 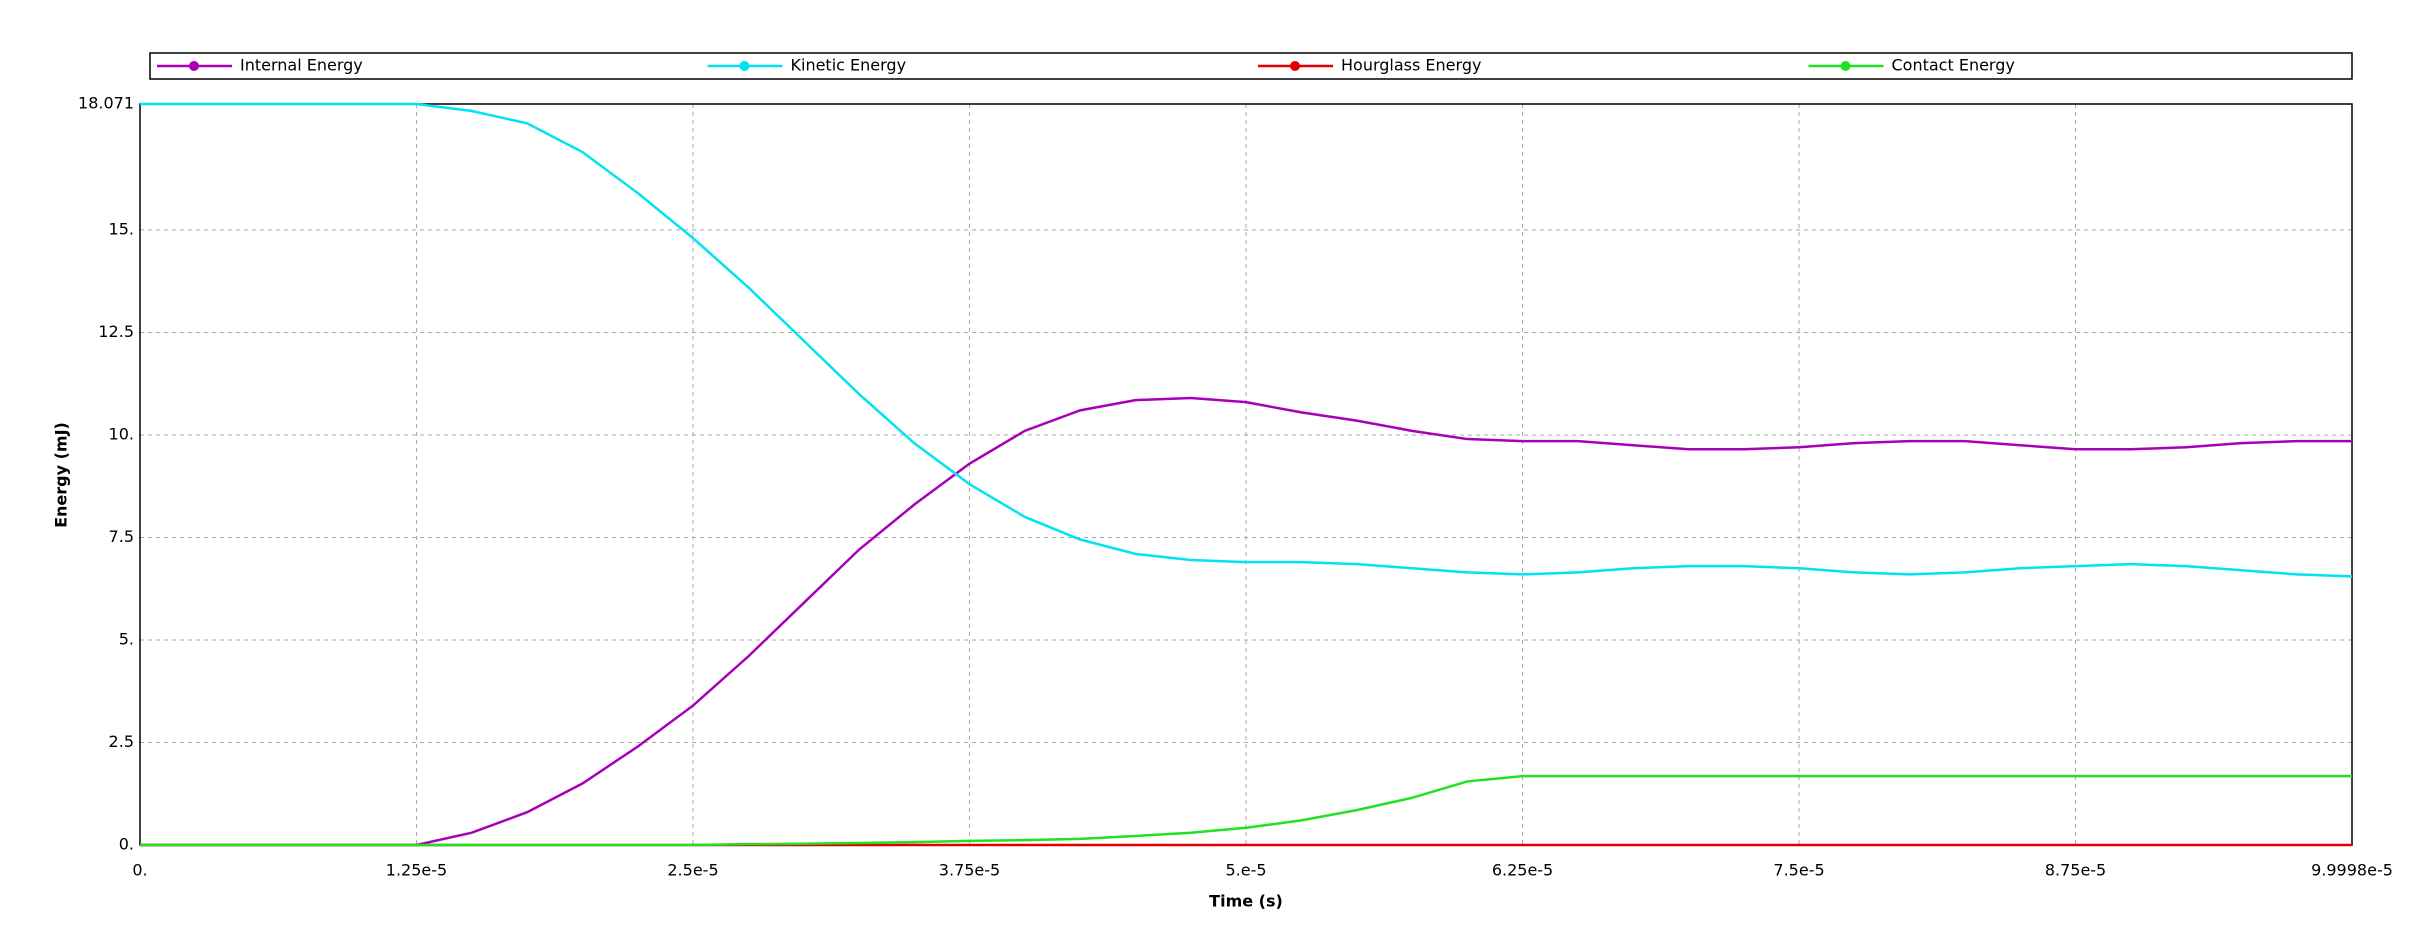 What do you see at coordinates (121, 741) in the screenshot?
I see `y-tick-label: 2.5` at bounding box center [121, 741].